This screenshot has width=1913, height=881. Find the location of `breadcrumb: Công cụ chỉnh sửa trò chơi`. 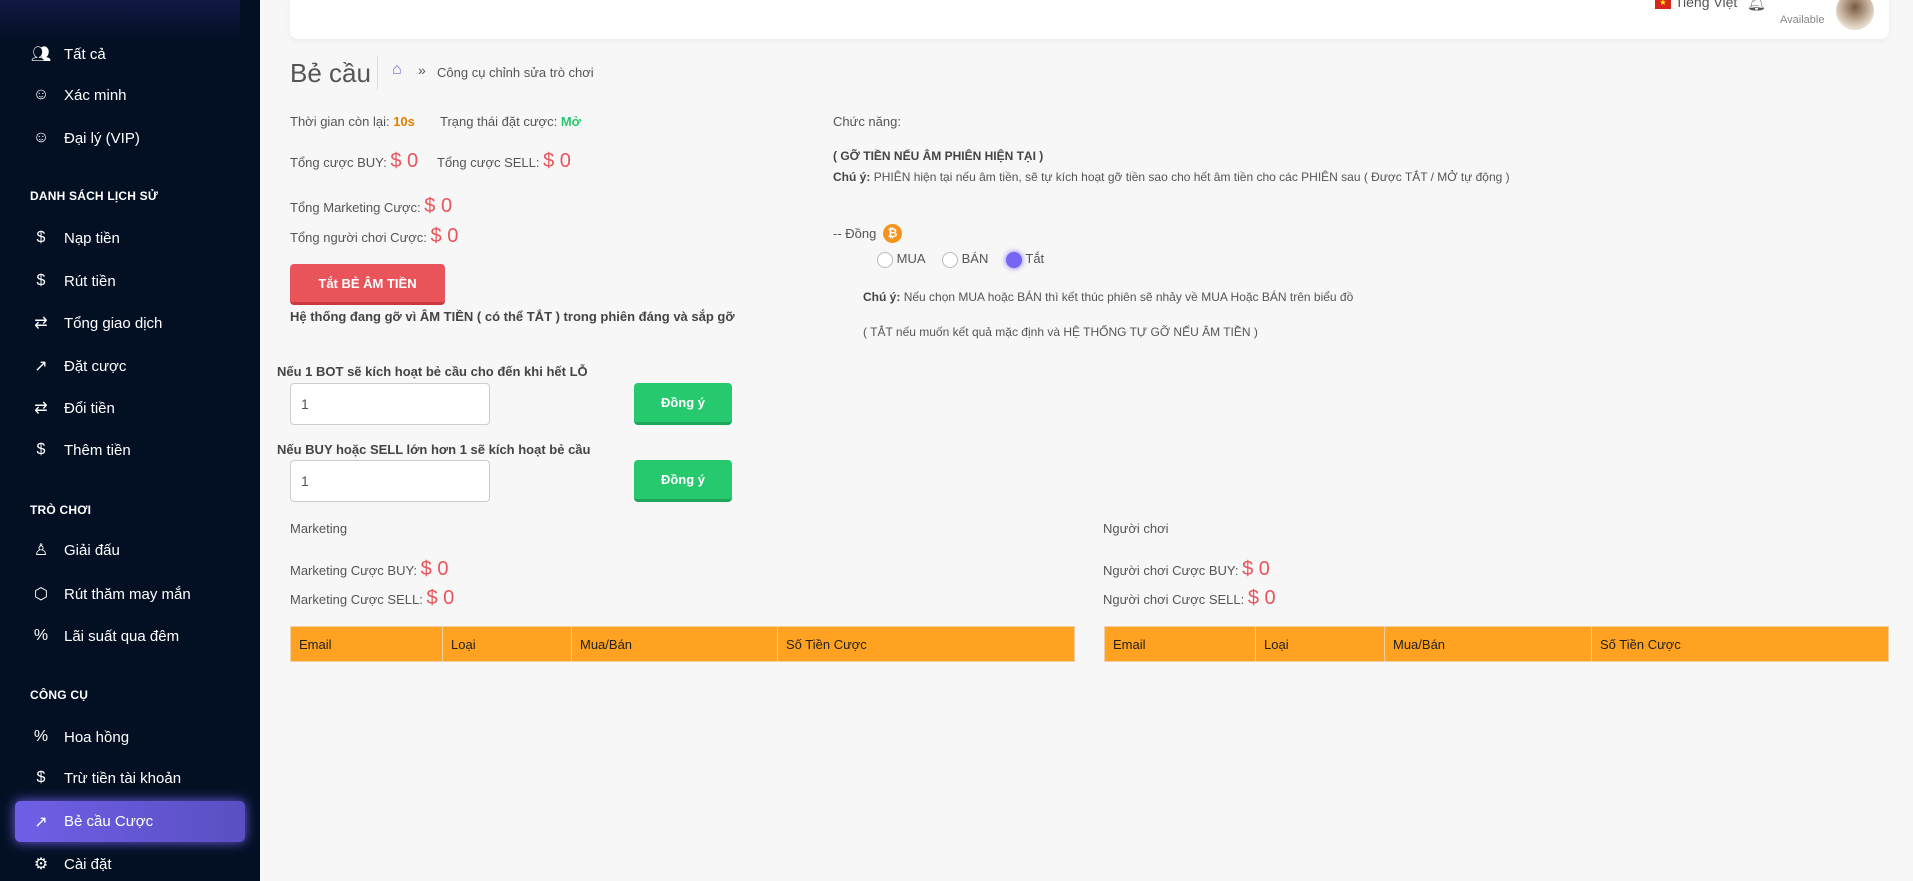

breadcrumb: Công cụ chỉnh sửa trò chơi is located at coordinates (515, 72).